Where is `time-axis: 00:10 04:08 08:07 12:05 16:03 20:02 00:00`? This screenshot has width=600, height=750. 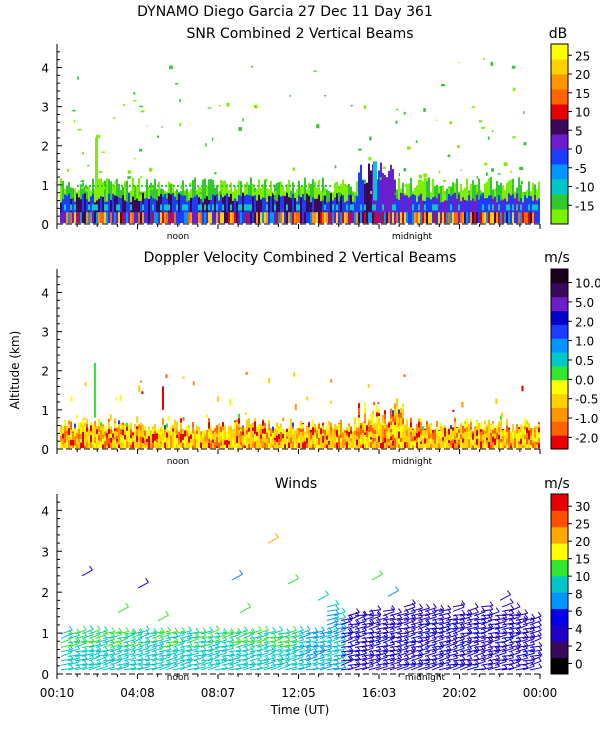
time-axis: 00:10 04:08 08:07 12:05 16:03 20:02 00:00 is located at coordinates (299, 693).